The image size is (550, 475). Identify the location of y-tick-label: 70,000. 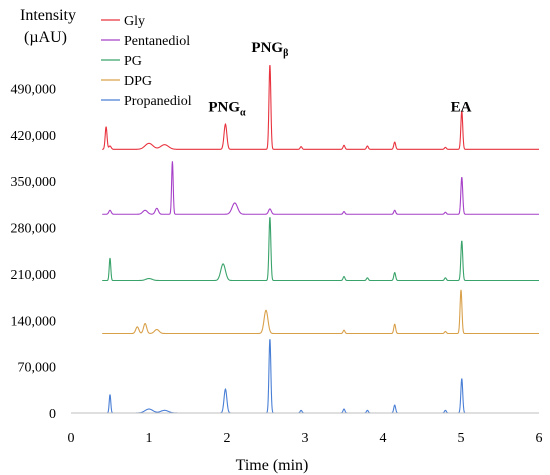
(37, 368).